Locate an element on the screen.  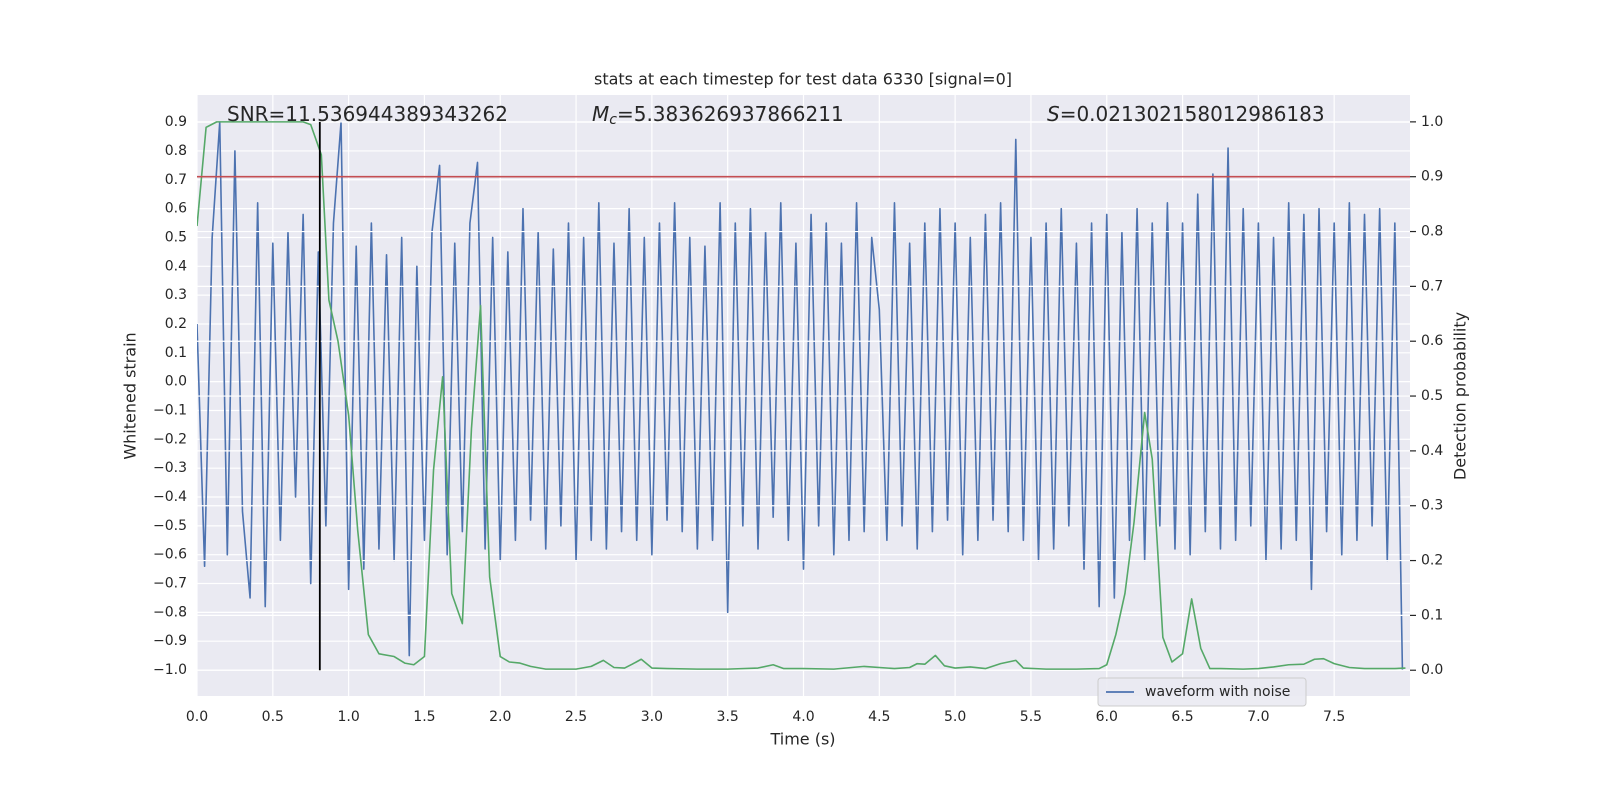
x-tick-label: 7.5 is located at coordinates (1334, 717).